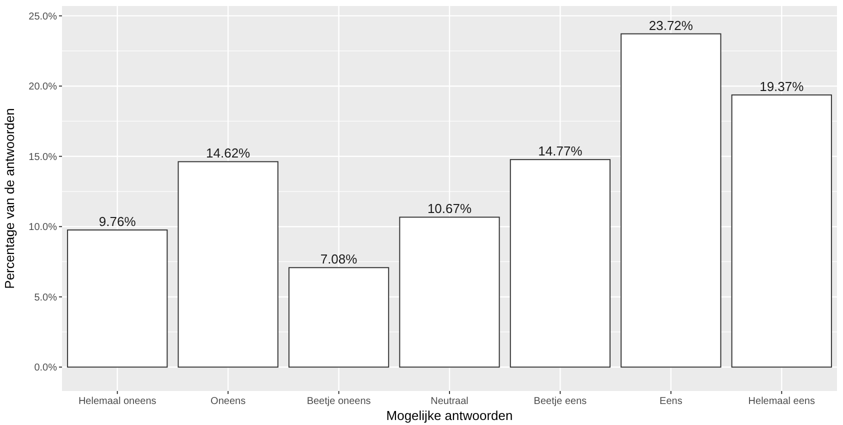 The image size is (843, 425). Describe the element at coordinates (43, 87) in the screenshot. I see `y-tick-label: 20.0%` at that location.